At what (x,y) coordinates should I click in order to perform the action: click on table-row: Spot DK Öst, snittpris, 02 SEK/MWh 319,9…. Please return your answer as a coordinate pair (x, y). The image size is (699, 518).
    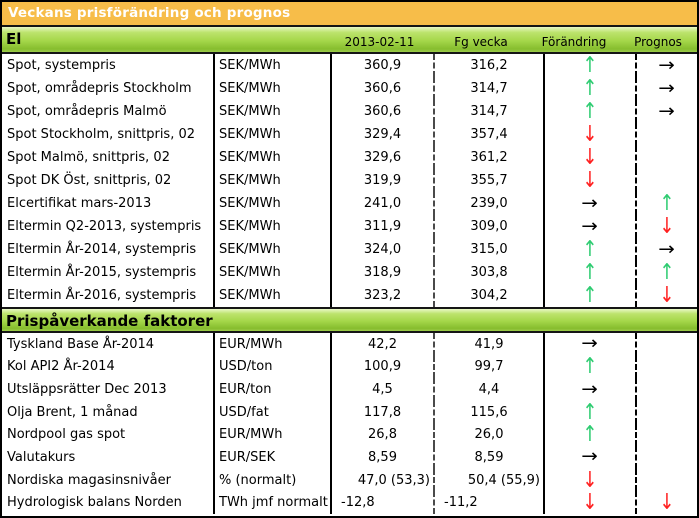
    Looking at the image, I should click on (349, 180).